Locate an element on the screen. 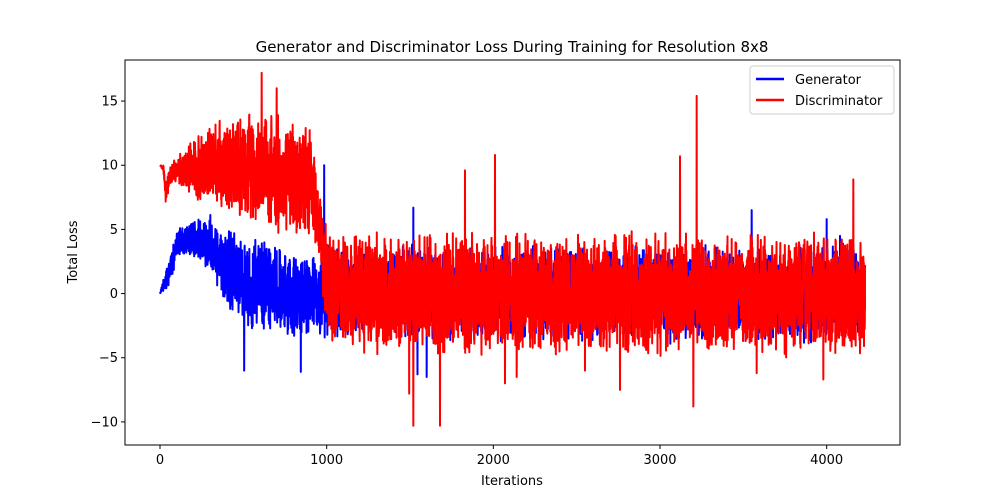 This screenshot has width=1000, height=500. x-axis-label: Iterations is located at coordinates (512, 481).